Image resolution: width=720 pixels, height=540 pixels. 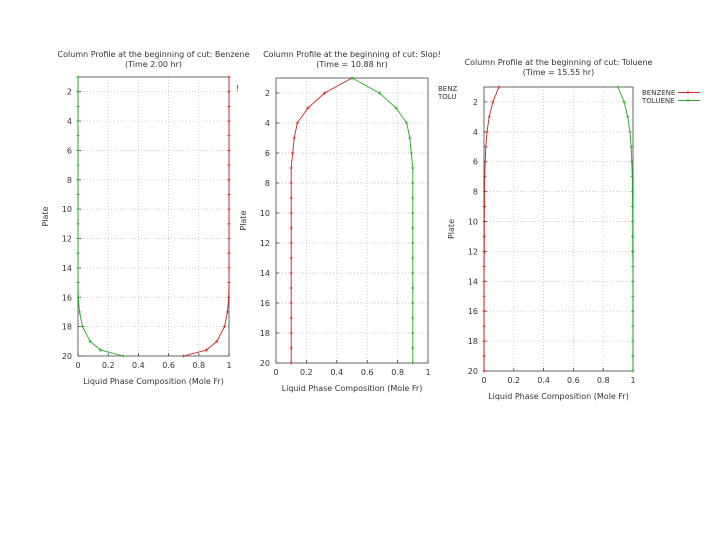 What do you see at coordinates (473, 281) in the screenshot?
I see `y-tick-label: 14` at bounding box center [473, 281].